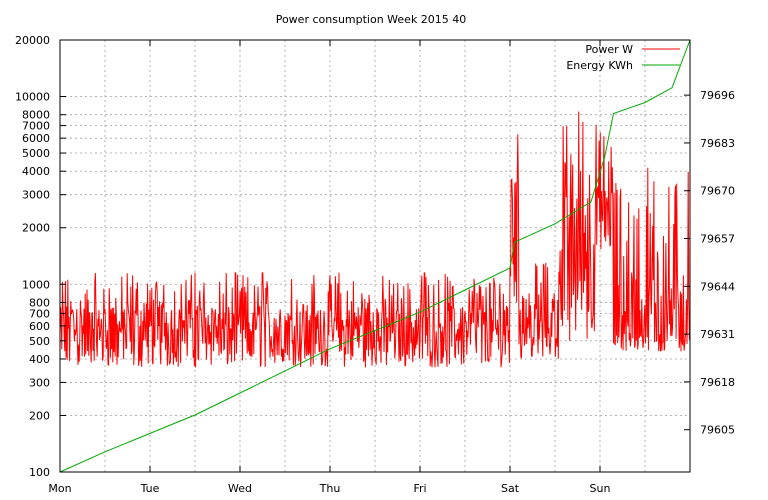 This screenshot has height=500, width=768. Describe the element at coordinates (32, 40) in the screenshot. I see `y-left-tick-label: 20000` at that location.